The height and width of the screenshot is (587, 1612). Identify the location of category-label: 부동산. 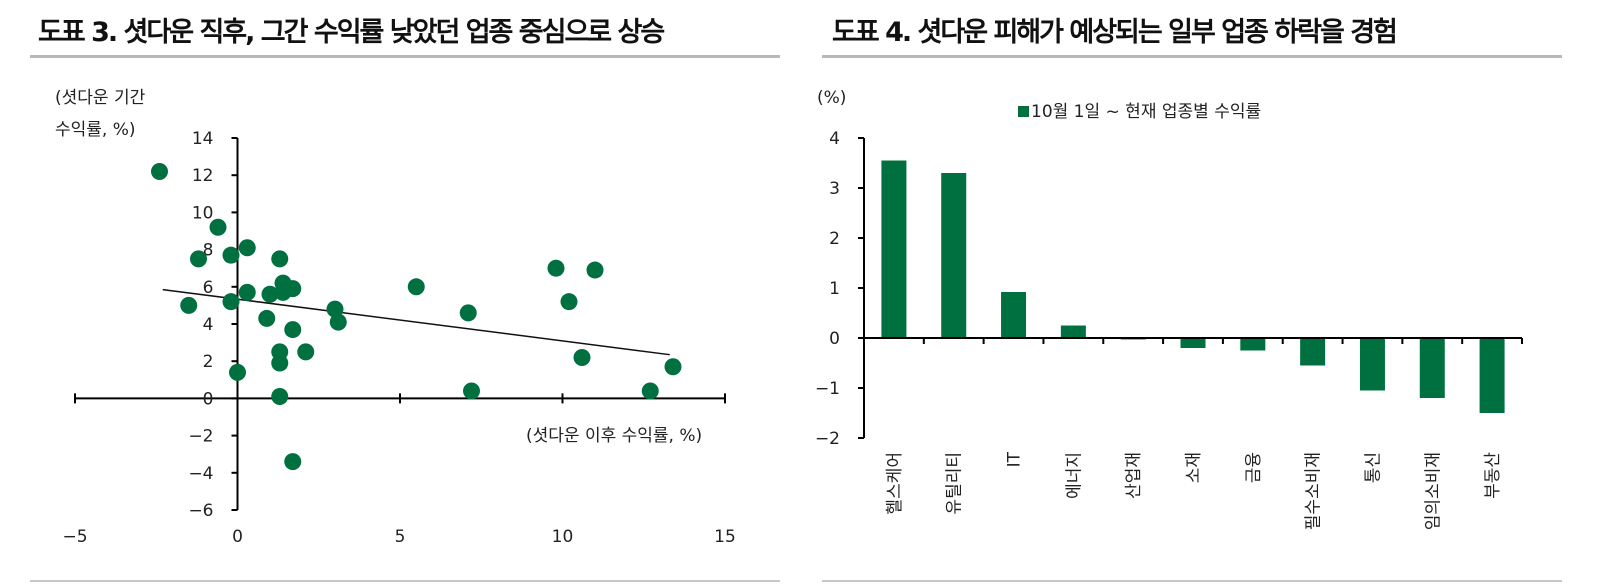
(1493, 475).